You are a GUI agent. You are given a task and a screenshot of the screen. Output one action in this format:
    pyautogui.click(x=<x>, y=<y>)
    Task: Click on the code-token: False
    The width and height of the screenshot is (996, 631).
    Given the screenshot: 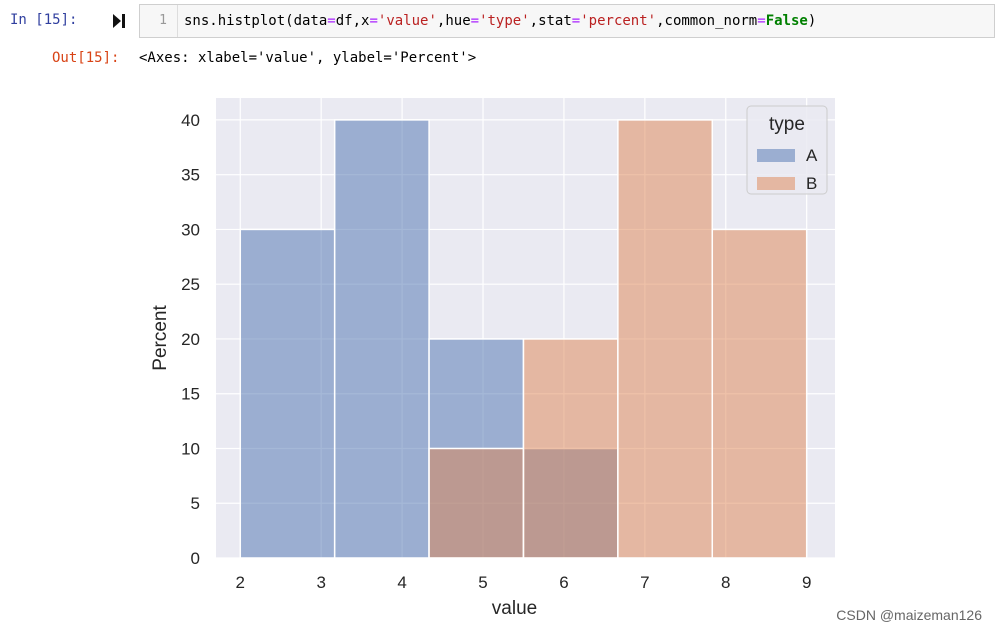 What is the action you would take?
    pyautogui.click(x=786, y=21)
    